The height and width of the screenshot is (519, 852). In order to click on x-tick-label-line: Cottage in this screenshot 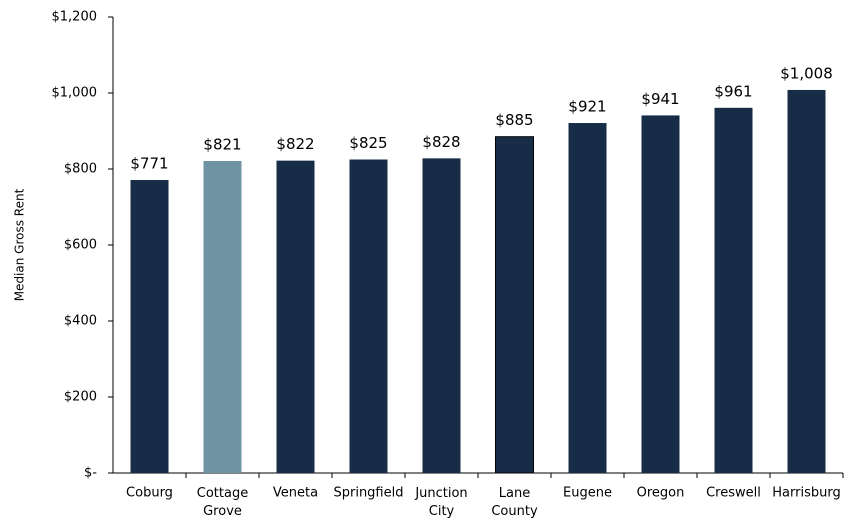, I will do `click(222, 493)`.